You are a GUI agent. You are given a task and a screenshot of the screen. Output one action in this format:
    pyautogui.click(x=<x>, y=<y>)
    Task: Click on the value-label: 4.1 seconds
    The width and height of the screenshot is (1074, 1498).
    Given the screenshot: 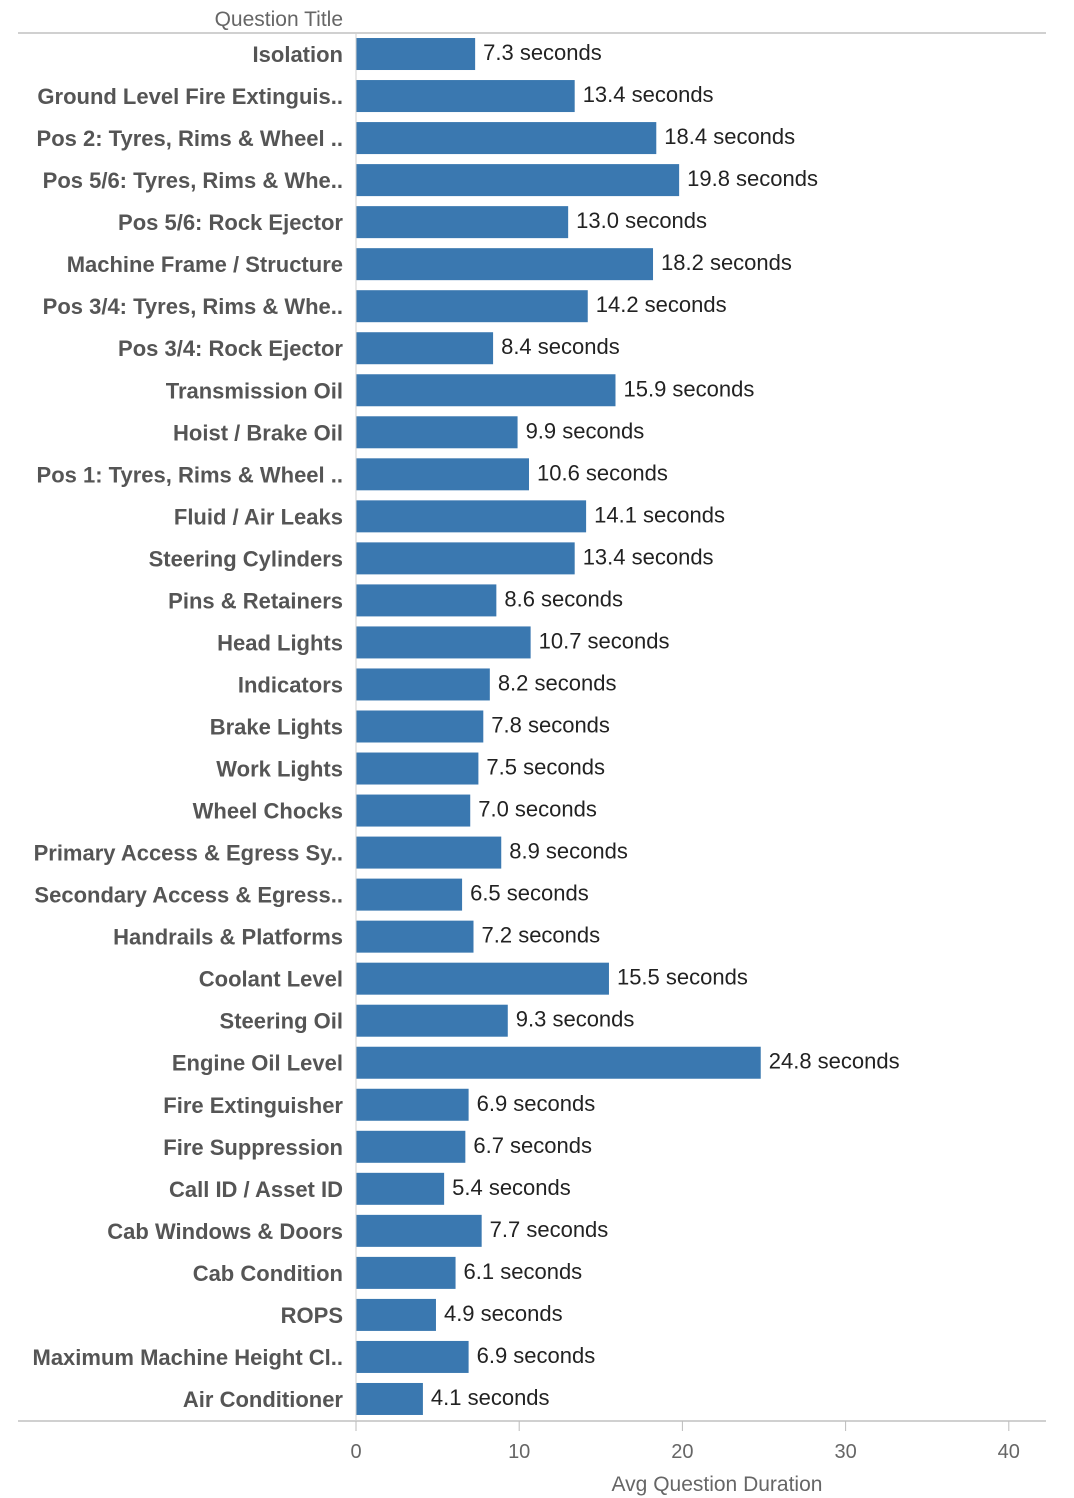 What is the action you would take?
    pyautogui.click(x=490, y=1397)
    